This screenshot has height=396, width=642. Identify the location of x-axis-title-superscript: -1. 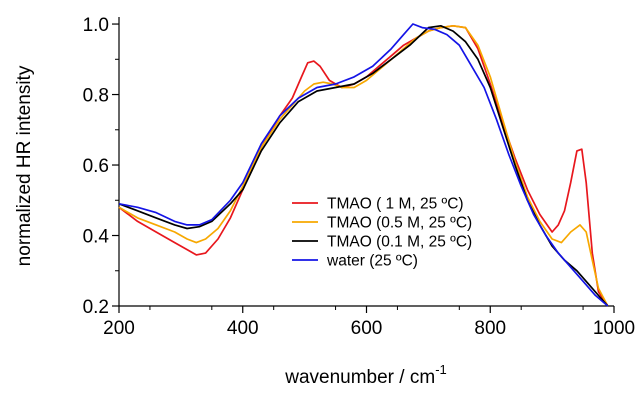
(441, 369).